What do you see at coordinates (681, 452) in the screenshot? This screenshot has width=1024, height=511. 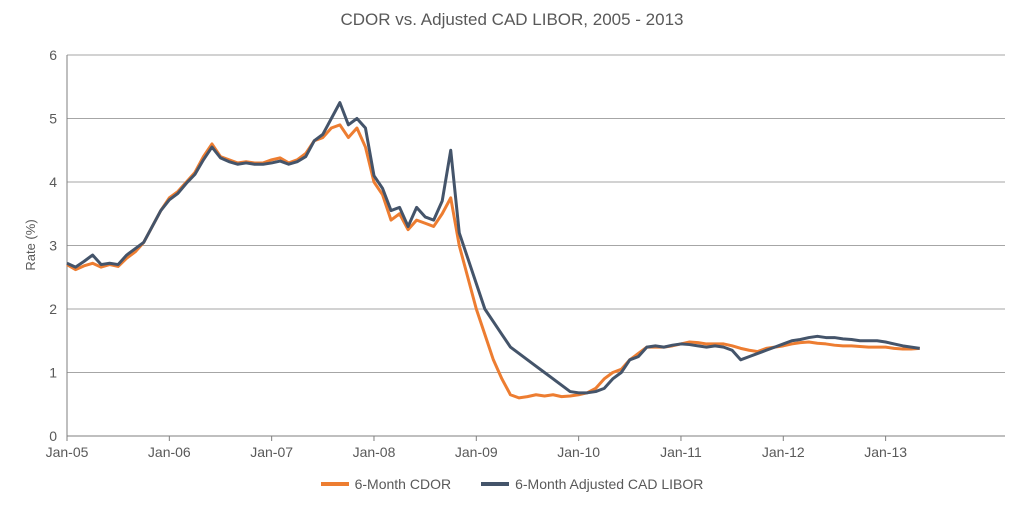 I see `x-tick-label: Jan-11` at bounding box center [681, 452].